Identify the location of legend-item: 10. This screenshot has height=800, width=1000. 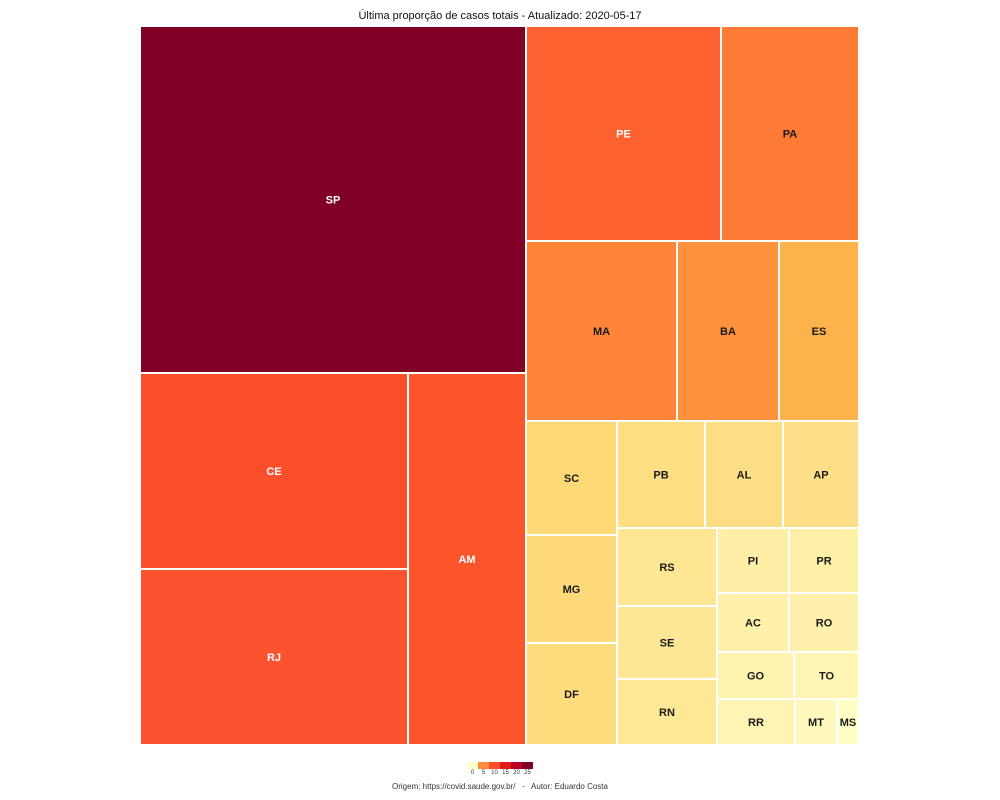
(494, 769).